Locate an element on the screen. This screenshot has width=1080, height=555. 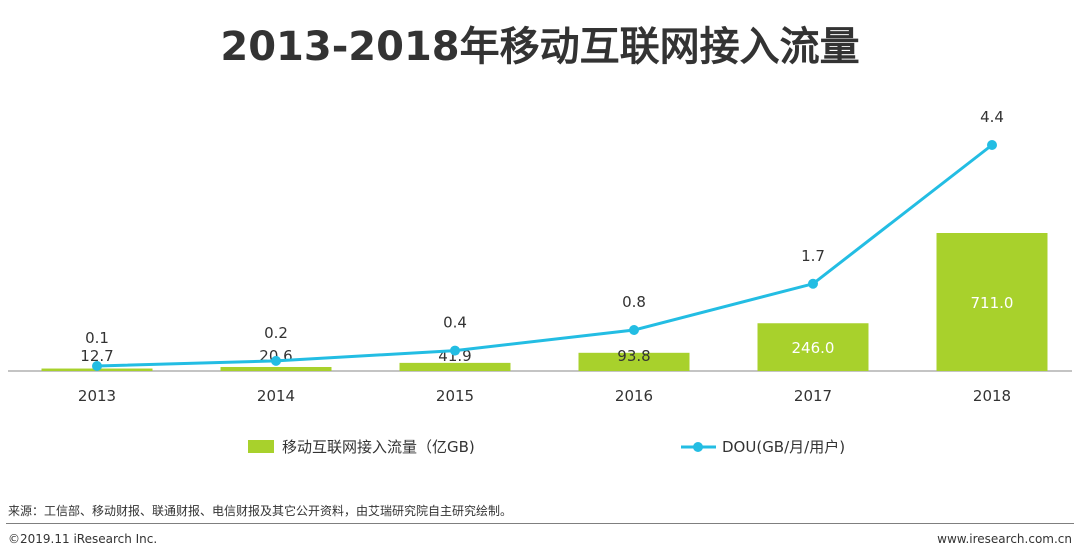
bar-label-2018: 711.0 is located at coordinates (992, 303).